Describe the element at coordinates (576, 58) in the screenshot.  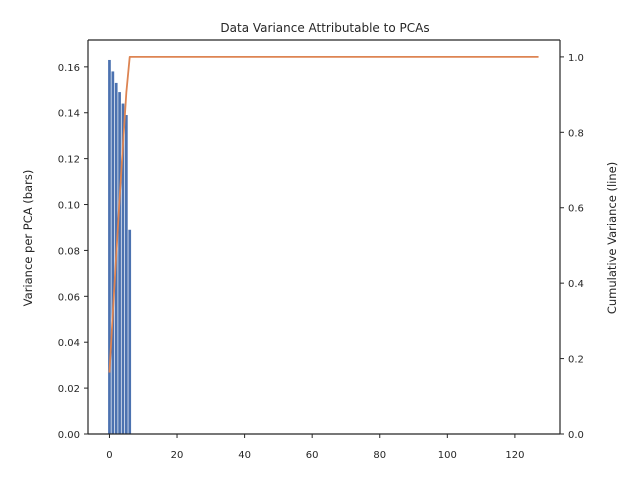
I see `y-tick-label-right: 1.0` at that location.